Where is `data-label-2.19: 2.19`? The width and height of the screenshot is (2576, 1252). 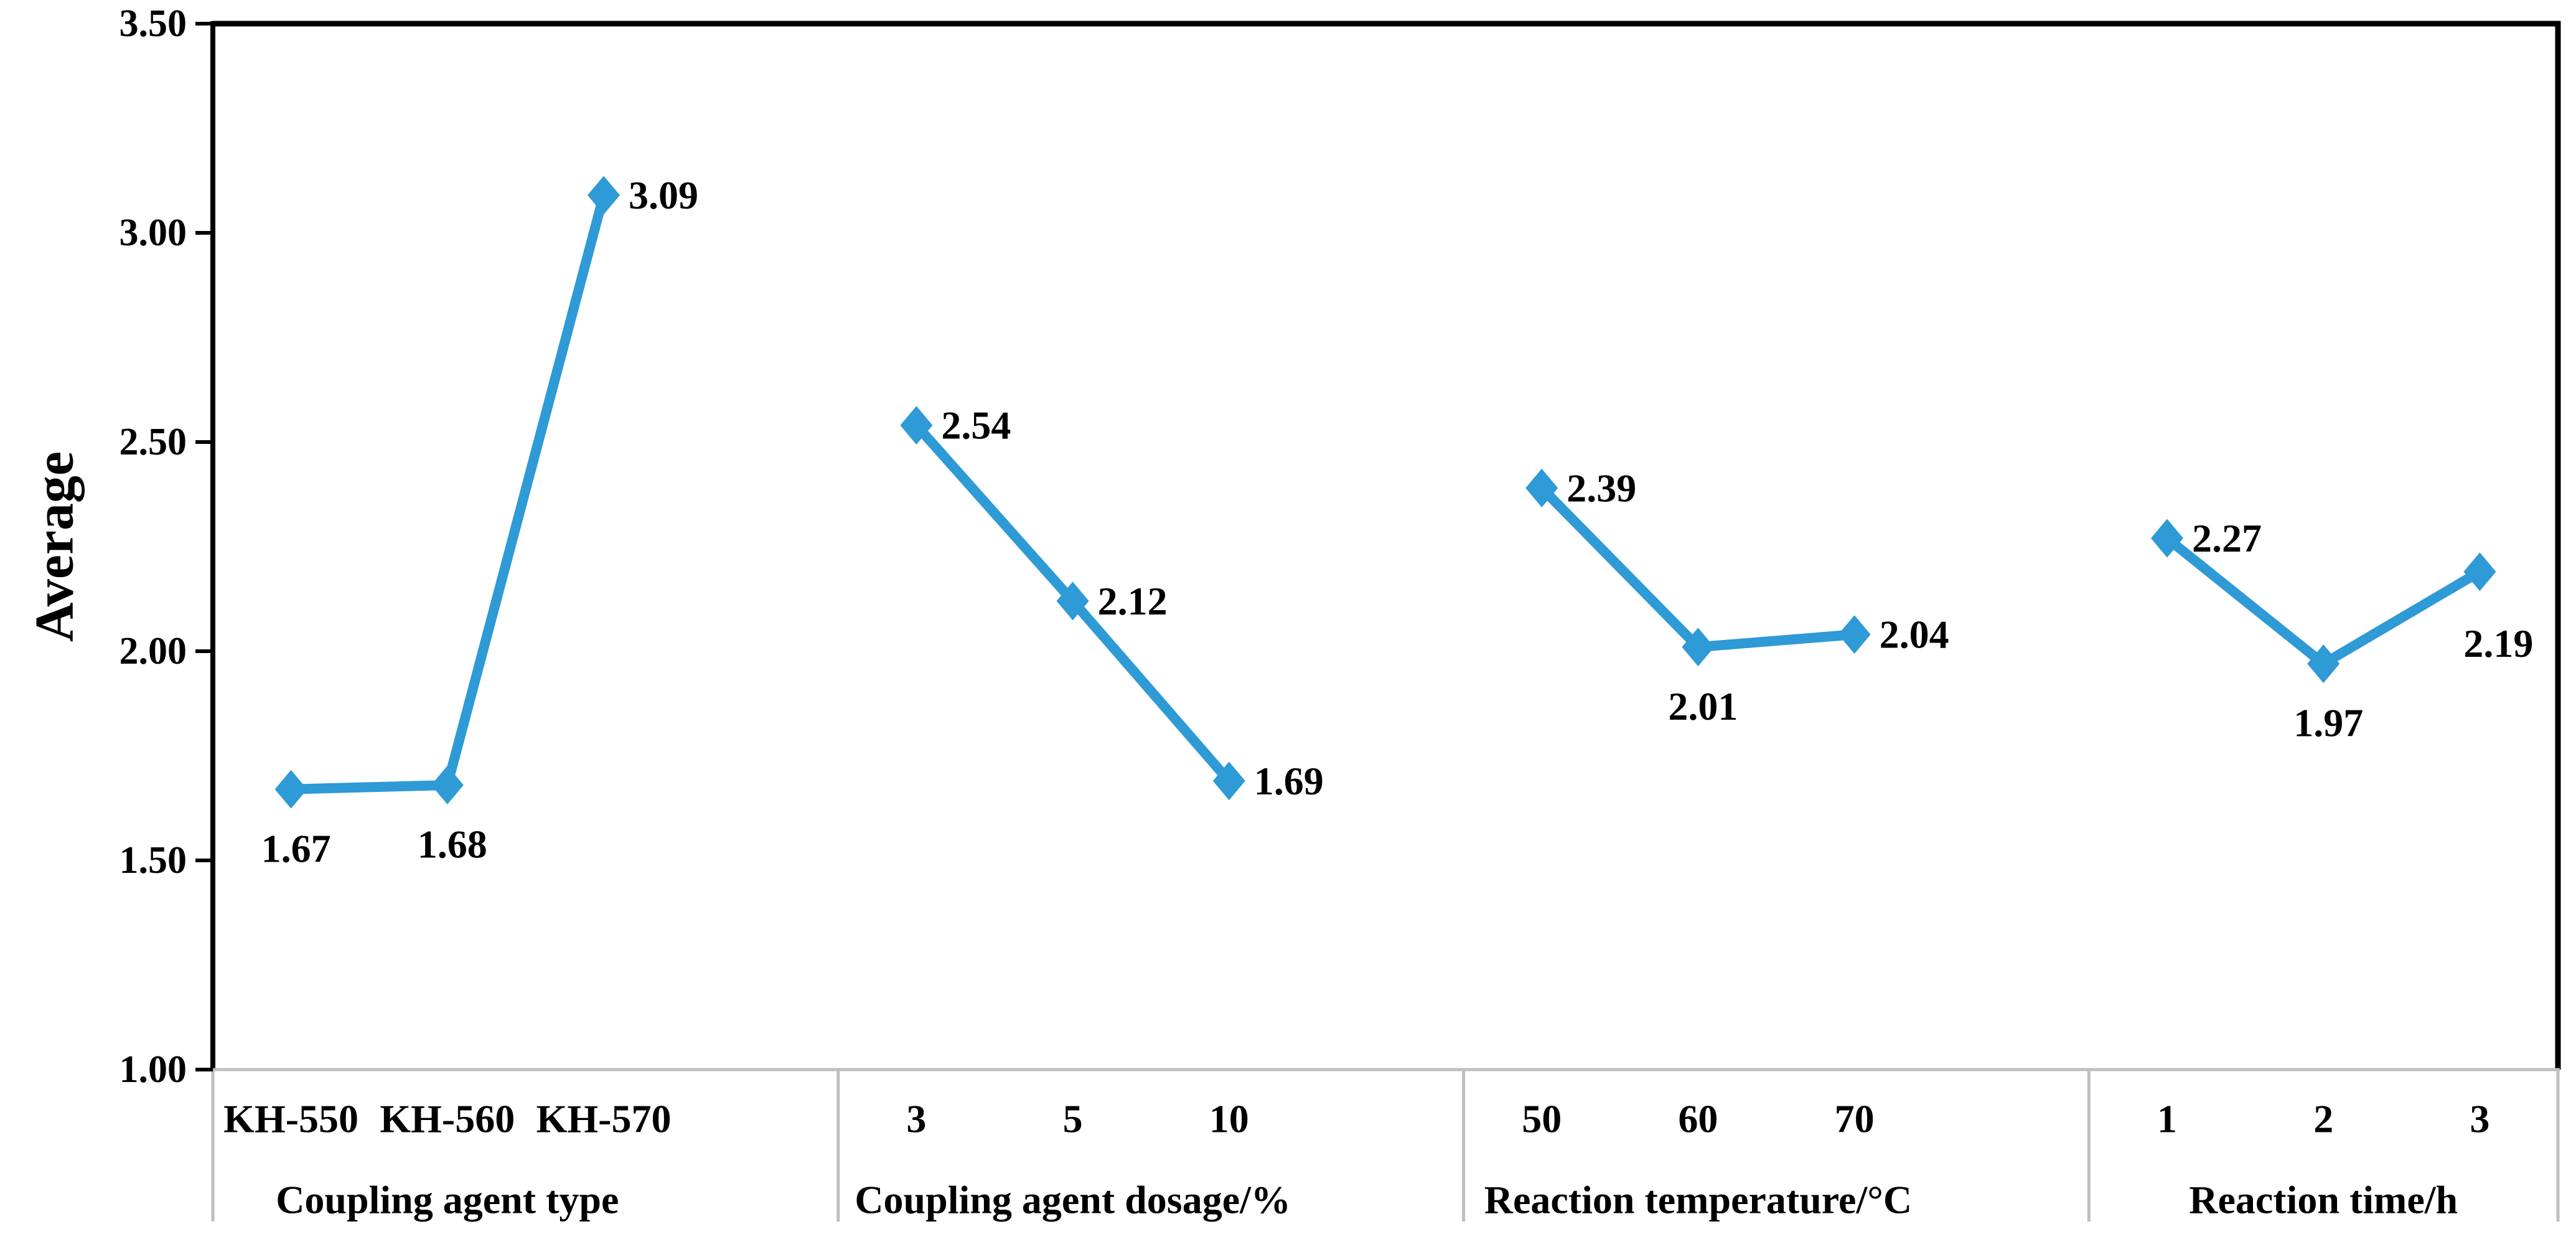 data-label-2.19: 2.19 is located at coordinates (2498, 643).